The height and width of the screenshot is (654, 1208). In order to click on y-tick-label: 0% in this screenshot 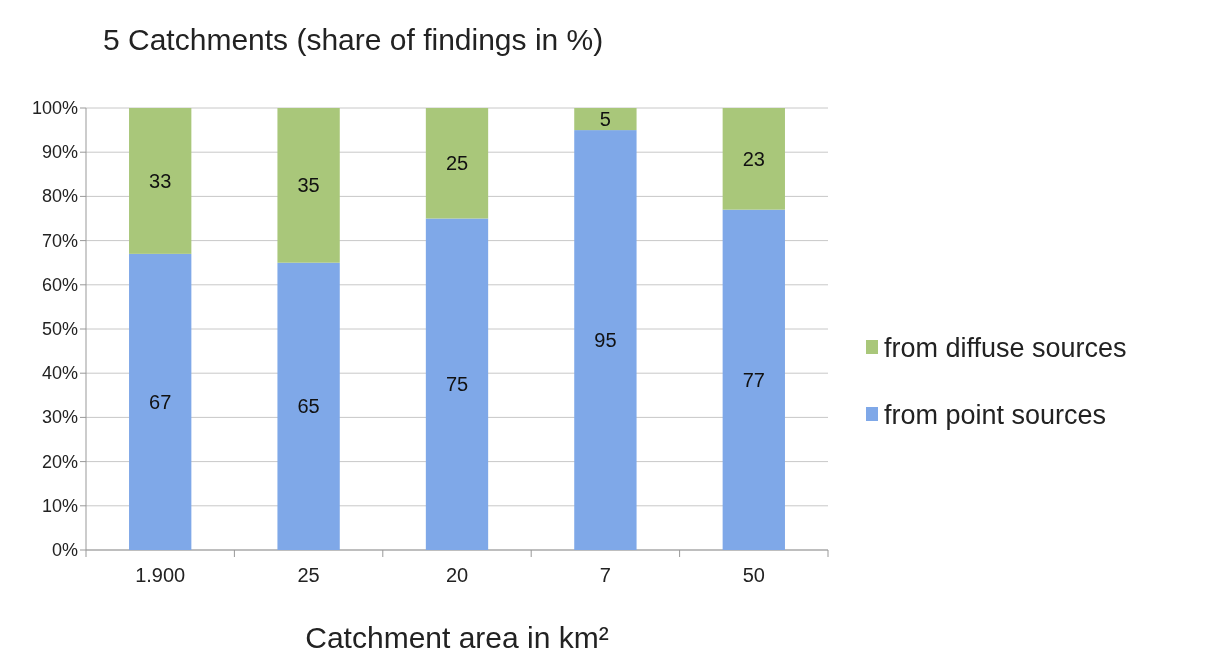, I will do `click(64, 550)`.